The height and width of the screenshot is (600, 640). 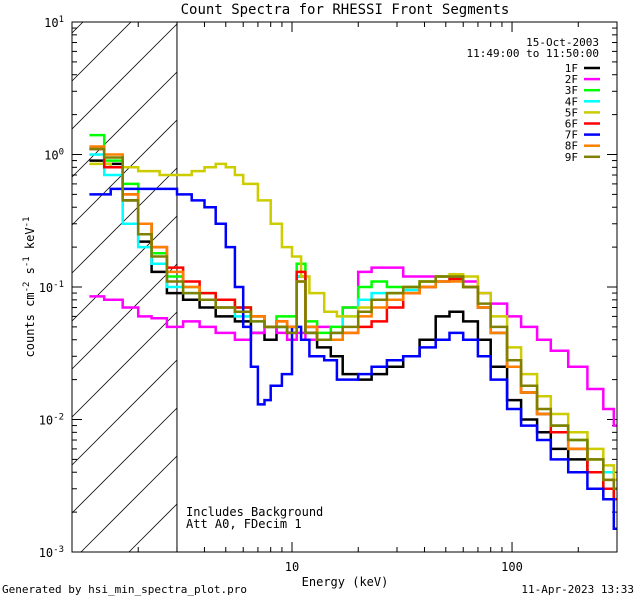 What do you see at coordinates (571, 68) in the screenshot?
I see `legend-label-1f: 1F` at bounding box center [571, 68].